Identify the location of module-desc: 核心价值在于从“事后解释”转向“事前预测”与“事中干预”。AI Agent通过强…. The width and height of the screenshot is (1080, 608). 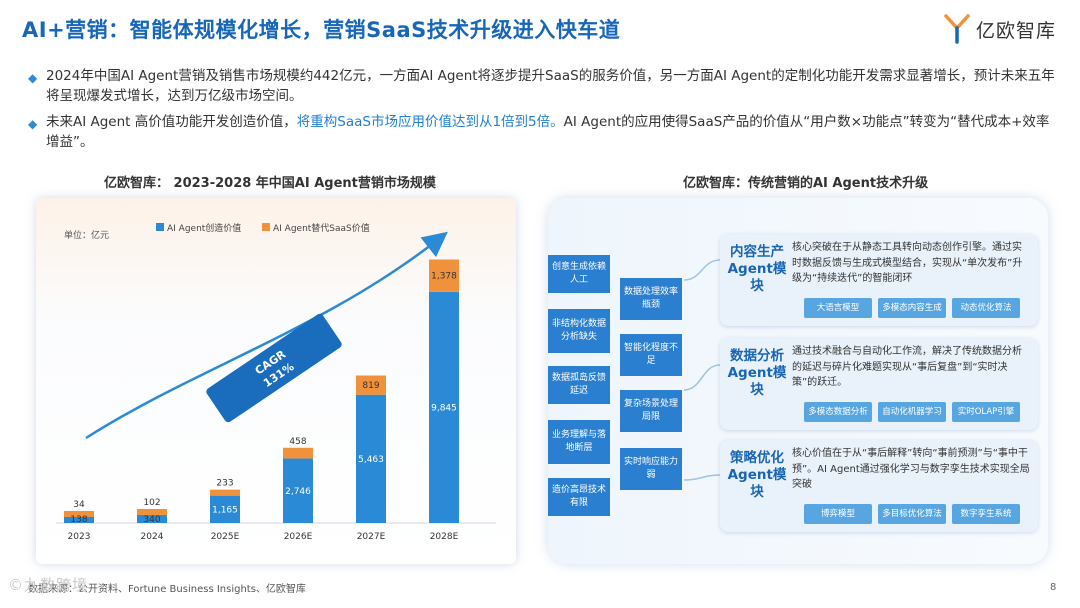
(911, 469).